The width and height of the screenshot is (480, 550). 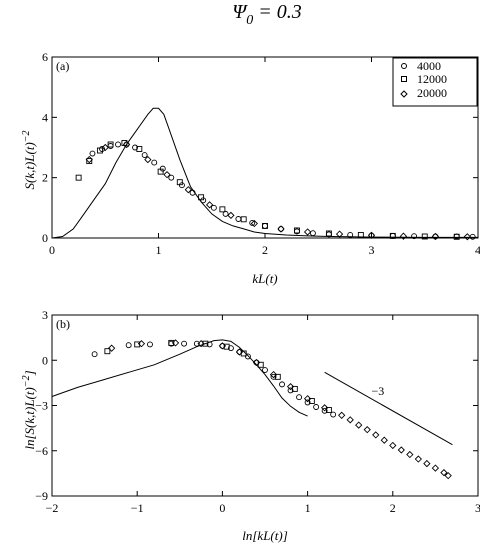 I want to click on panel-a-ylabel-main: S(k,t)L(t), so click(x=29, y=165).